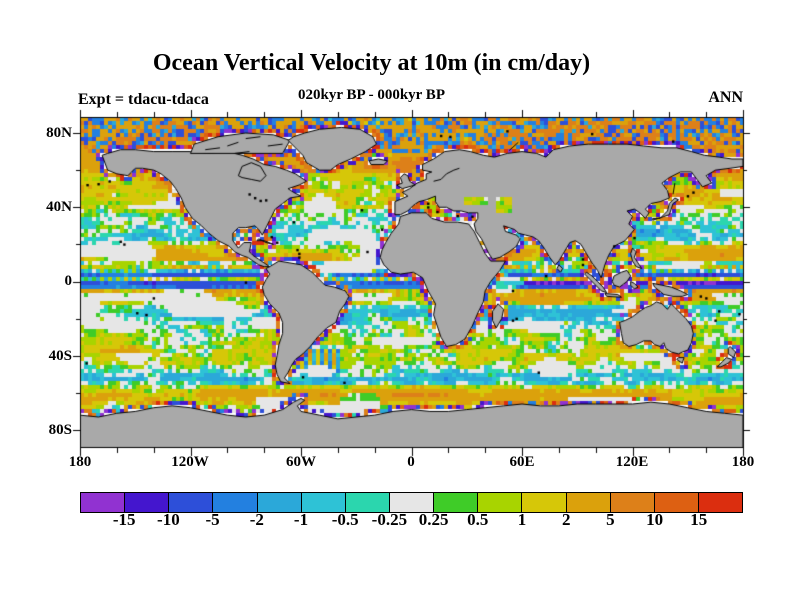 The width and height of the screenshot is (800, 600). I want to click on colorbar-tick-label: -2, so click(256, 519).